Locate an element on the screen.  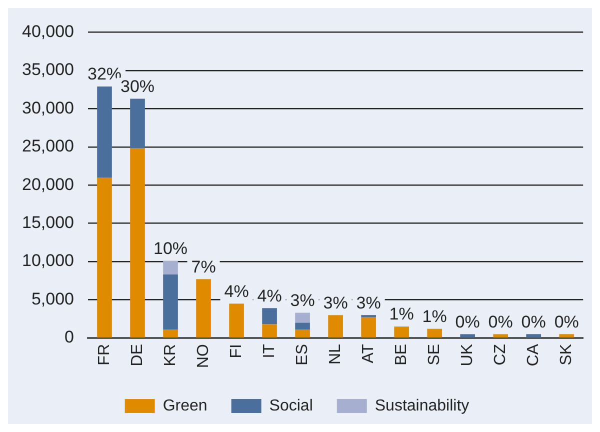
legend-label: Social is located at coordinates (291, 405).